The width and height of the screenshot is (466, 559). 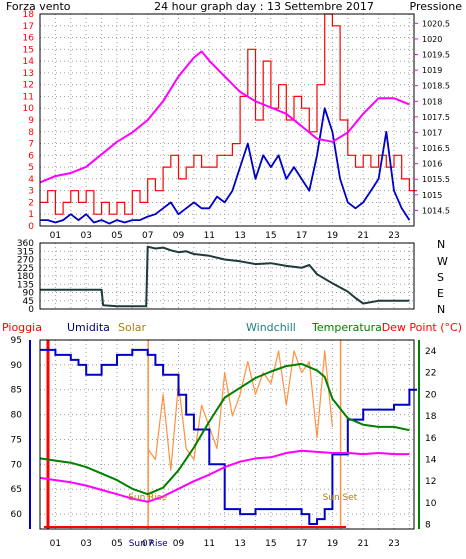 I want to click on direction-tick-label: 360, so click(x=25, y=244).